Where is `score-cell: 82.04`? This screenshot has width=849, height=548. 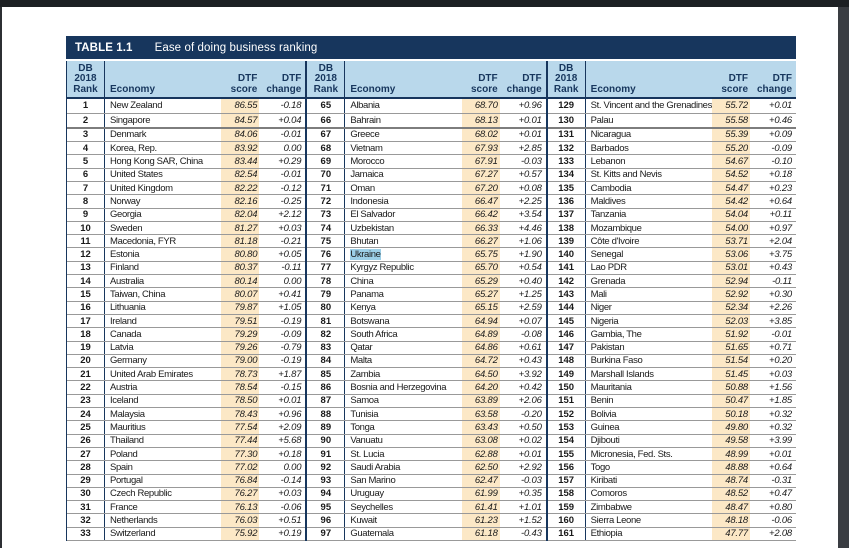
score-cell: 82.04 is located at coordinates (240, 214).